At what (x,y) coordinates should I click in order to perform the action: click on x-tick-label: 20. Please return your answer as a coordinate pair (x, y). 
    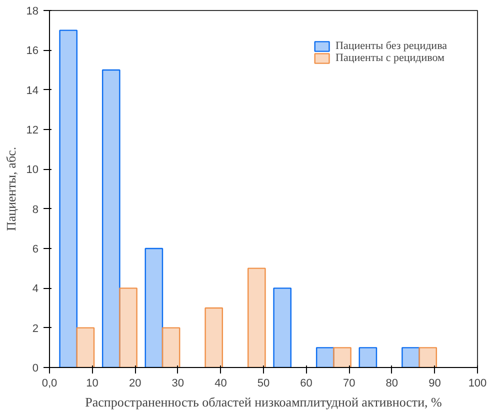
    Looking at the image, I should click on (135, 384).